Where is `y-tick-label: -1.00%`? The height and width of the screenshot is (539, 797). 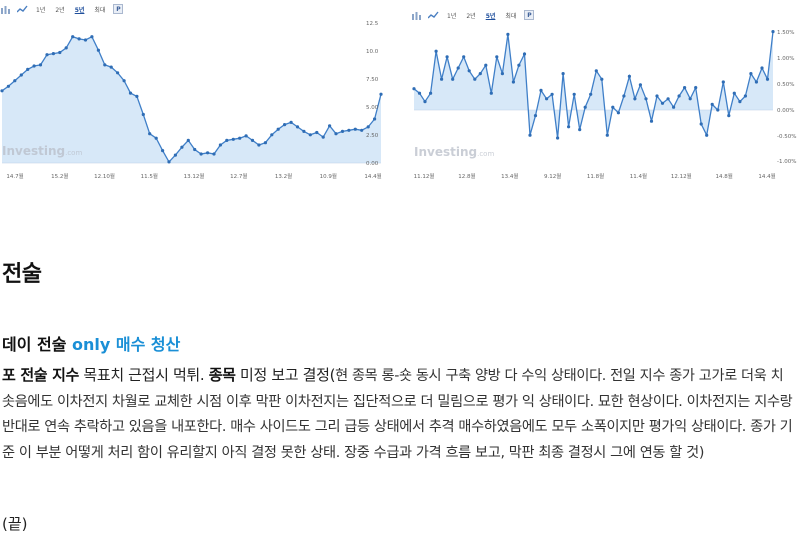 y-tick-label: -1.00% is located at coordinates (786, 162).